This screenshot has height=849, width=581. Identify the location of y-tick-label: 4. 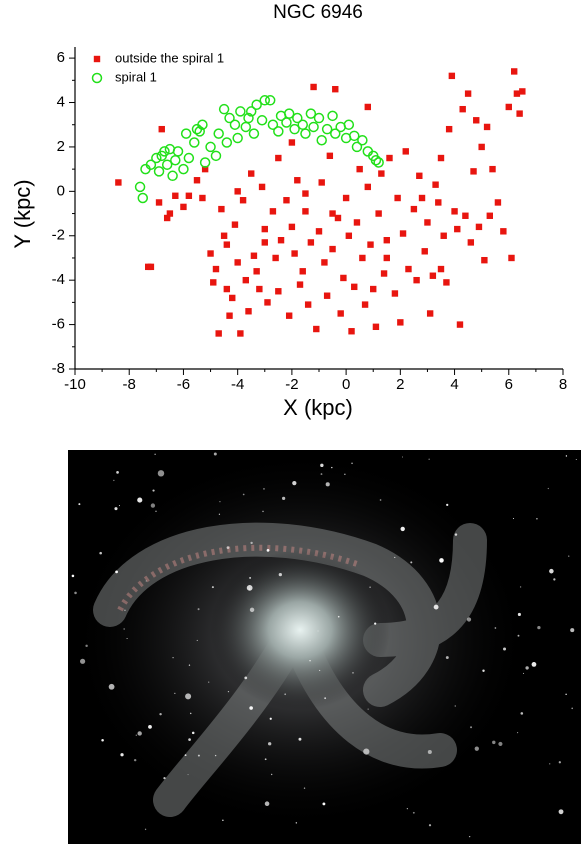
(61, 101).